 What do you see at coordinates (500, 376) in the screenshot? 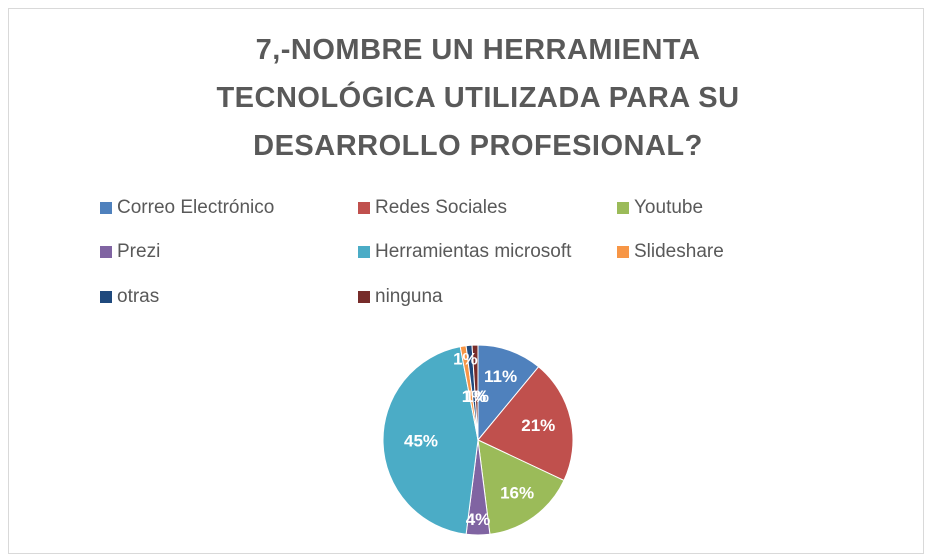
I see `data-label: 11%` at bounding box center [500, 376].